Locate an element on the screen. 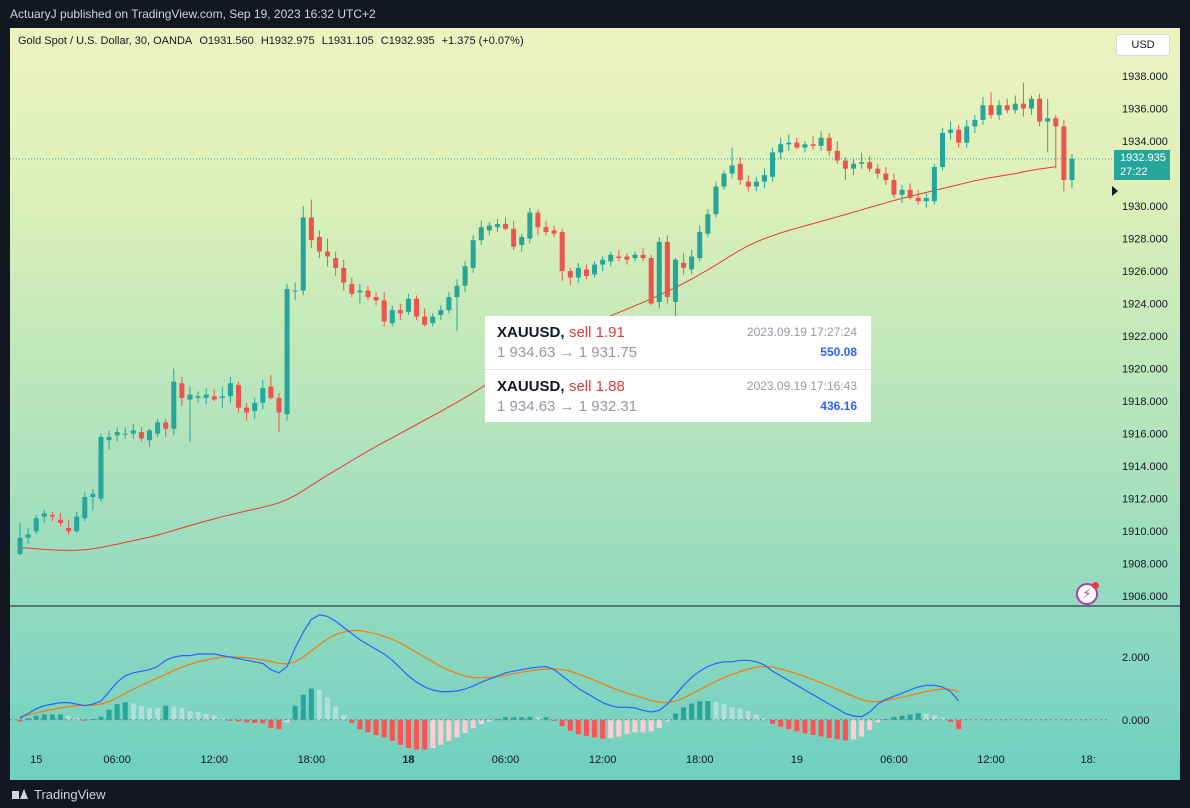 This screenshot has width=1190, height=808. macd-axis-label: 0.000 is located at coordinates (1136, 721).